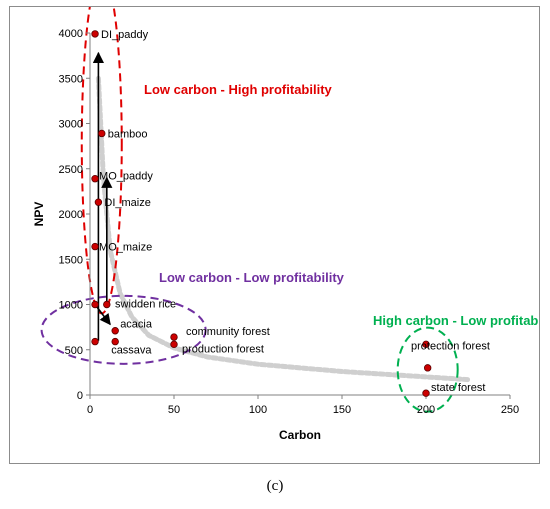  I want to click on y-tick-label: 4000, so click(71, 34).